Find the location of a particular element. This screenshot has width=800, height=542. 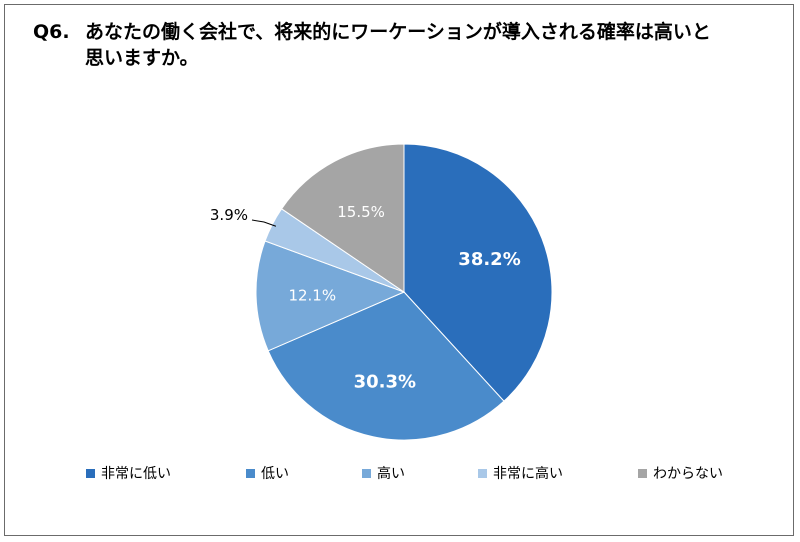

legend-item-3: 高い is located at coordinates (420, 473).